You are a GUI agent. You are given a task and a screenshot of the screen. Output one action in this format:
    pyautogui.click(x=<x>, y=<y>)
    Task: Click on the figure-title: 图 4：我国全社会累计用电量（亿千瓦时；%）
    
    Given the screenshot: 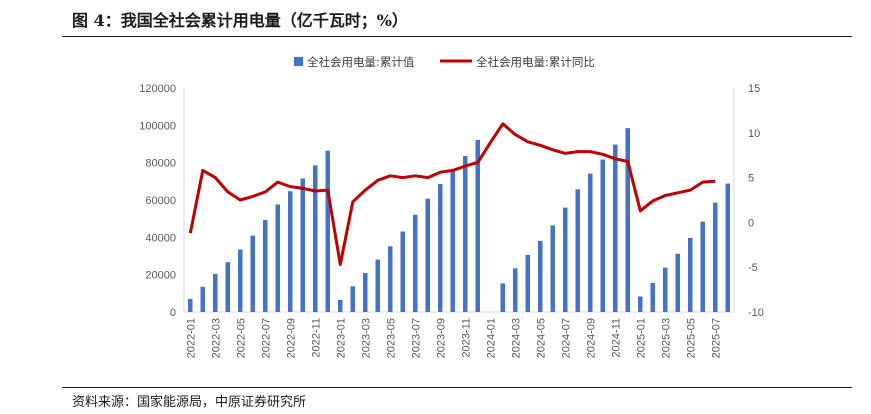 What is the action you would take?
    pyautogui.click(x=240, y=20)
    